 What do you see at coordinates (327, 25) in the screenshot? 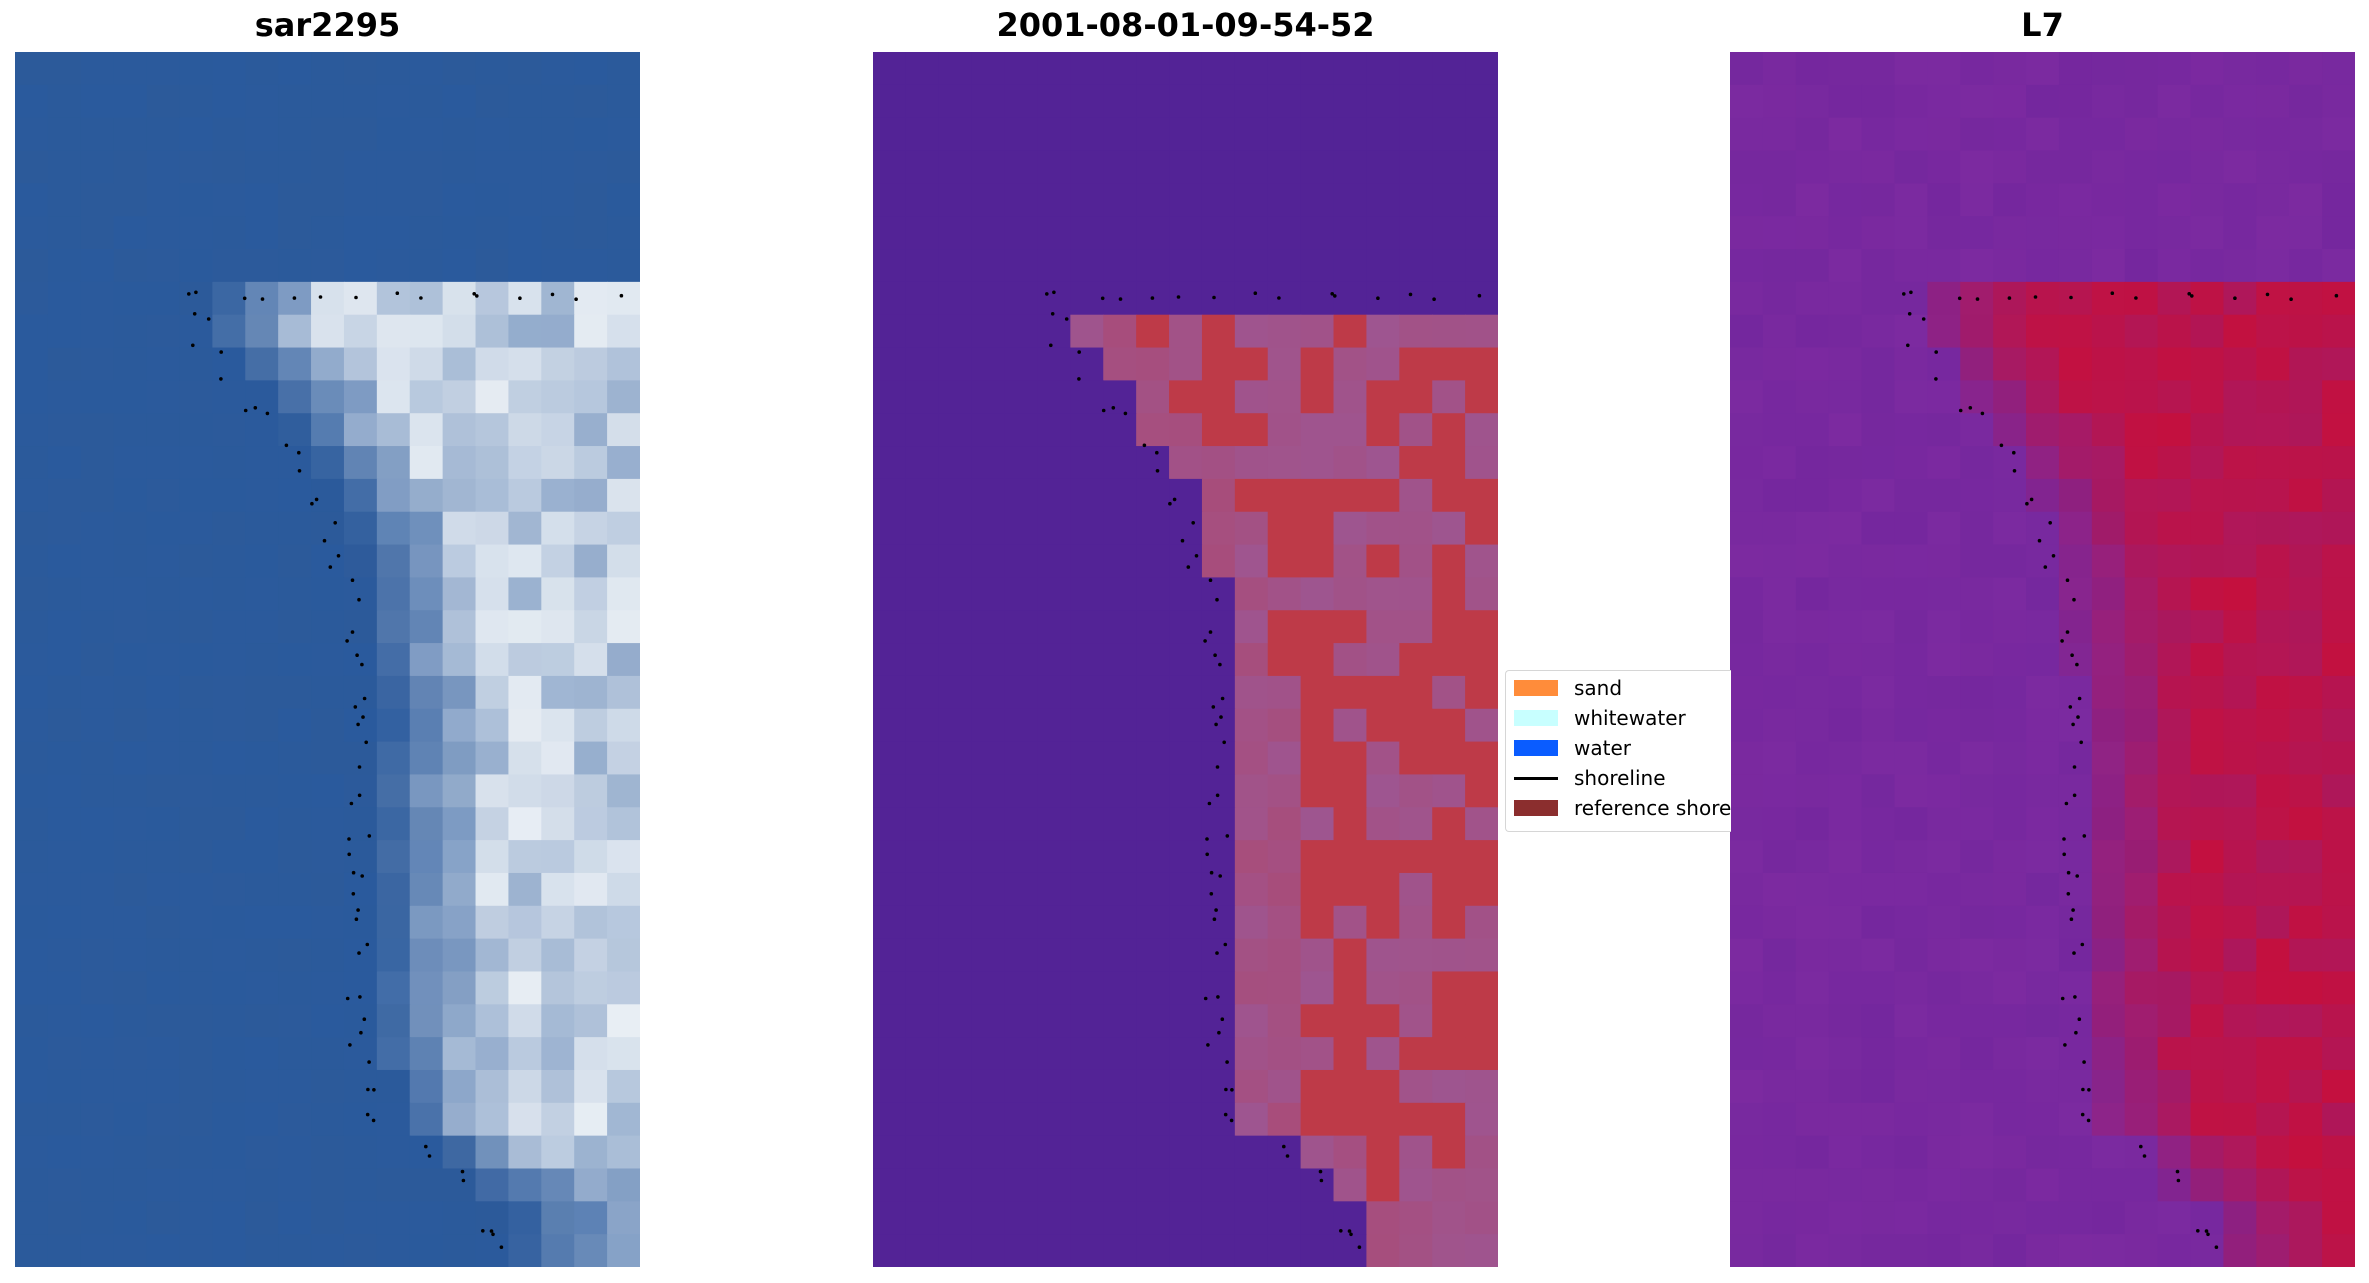
I see `panel-title-rgb: sar2295` at bounding box center [327, 25].